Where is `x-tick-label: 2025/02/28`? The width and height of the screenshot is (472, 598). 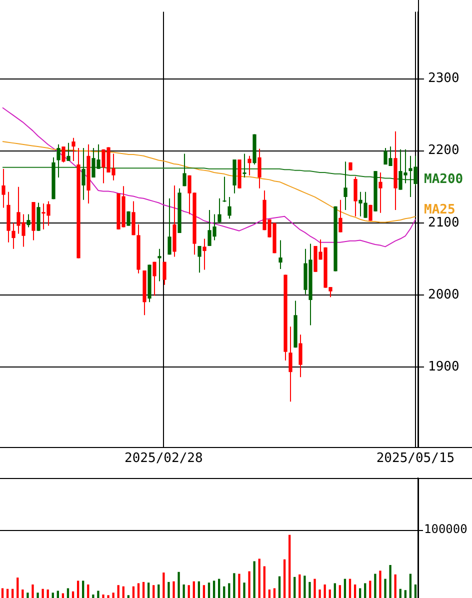 x-tick-label: 2025/02/28 is located at coordinates (163, 458).